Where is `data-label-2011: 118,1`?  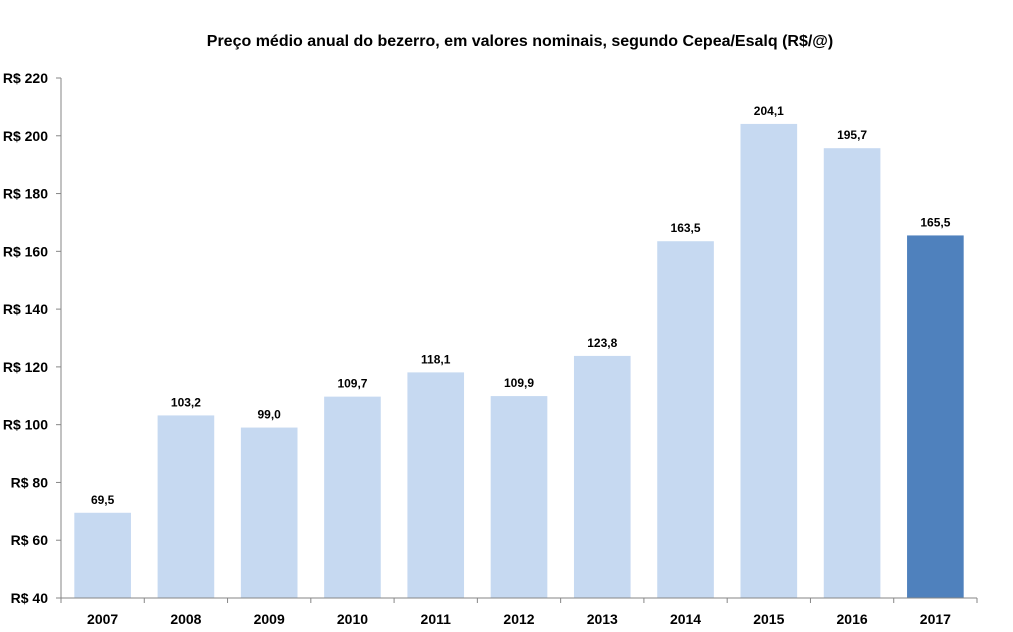 data-label-2011: 118,1 is located at coordinates (436, 359).